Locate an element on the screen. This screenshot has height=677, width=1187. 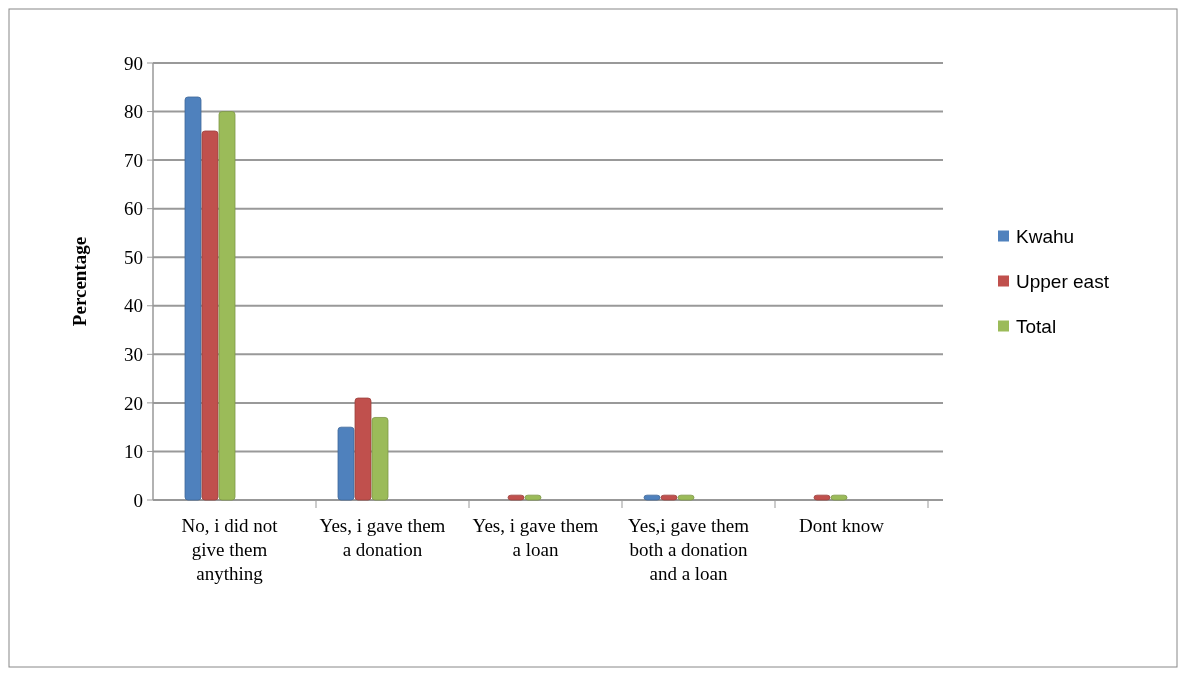
y-tick-label: 30 is located at coordinates (133, 354).